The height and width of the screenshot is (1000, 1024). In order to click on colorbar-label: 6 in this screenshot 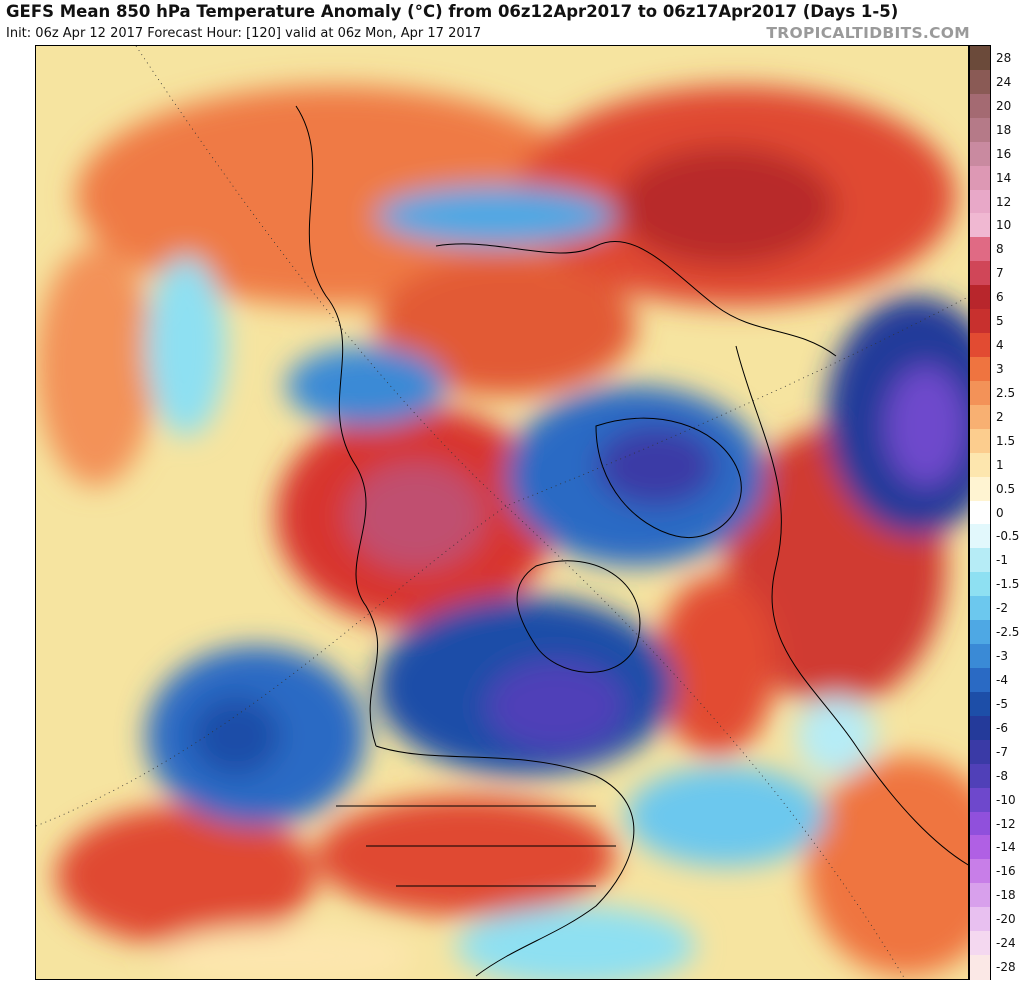, I will do `click(1000, 297)`.